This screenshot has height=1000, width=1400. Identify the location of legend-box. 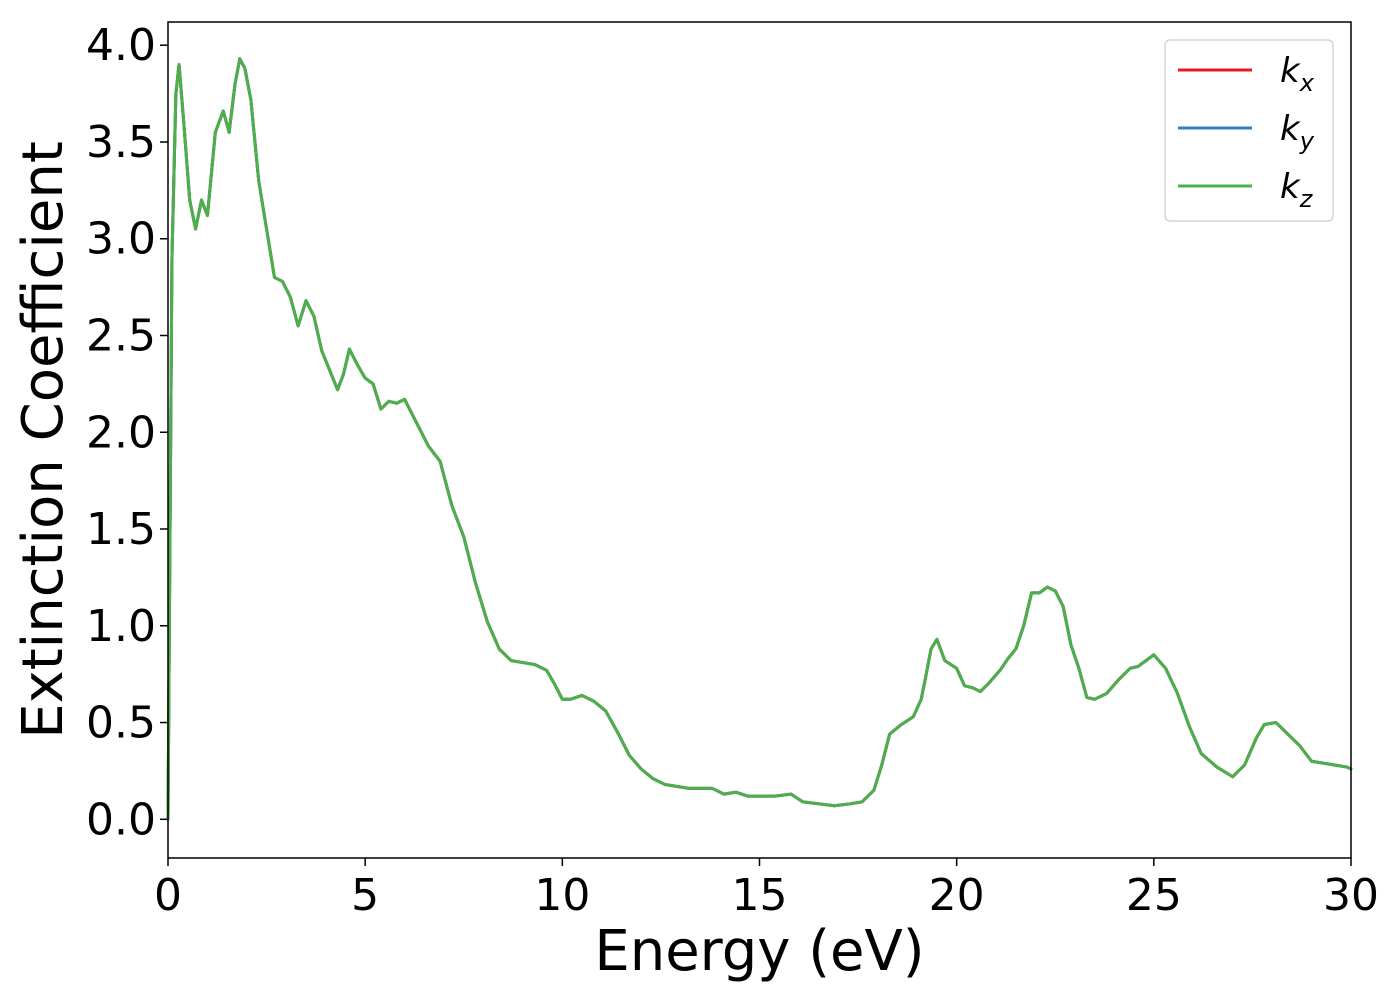
(1249, 130).